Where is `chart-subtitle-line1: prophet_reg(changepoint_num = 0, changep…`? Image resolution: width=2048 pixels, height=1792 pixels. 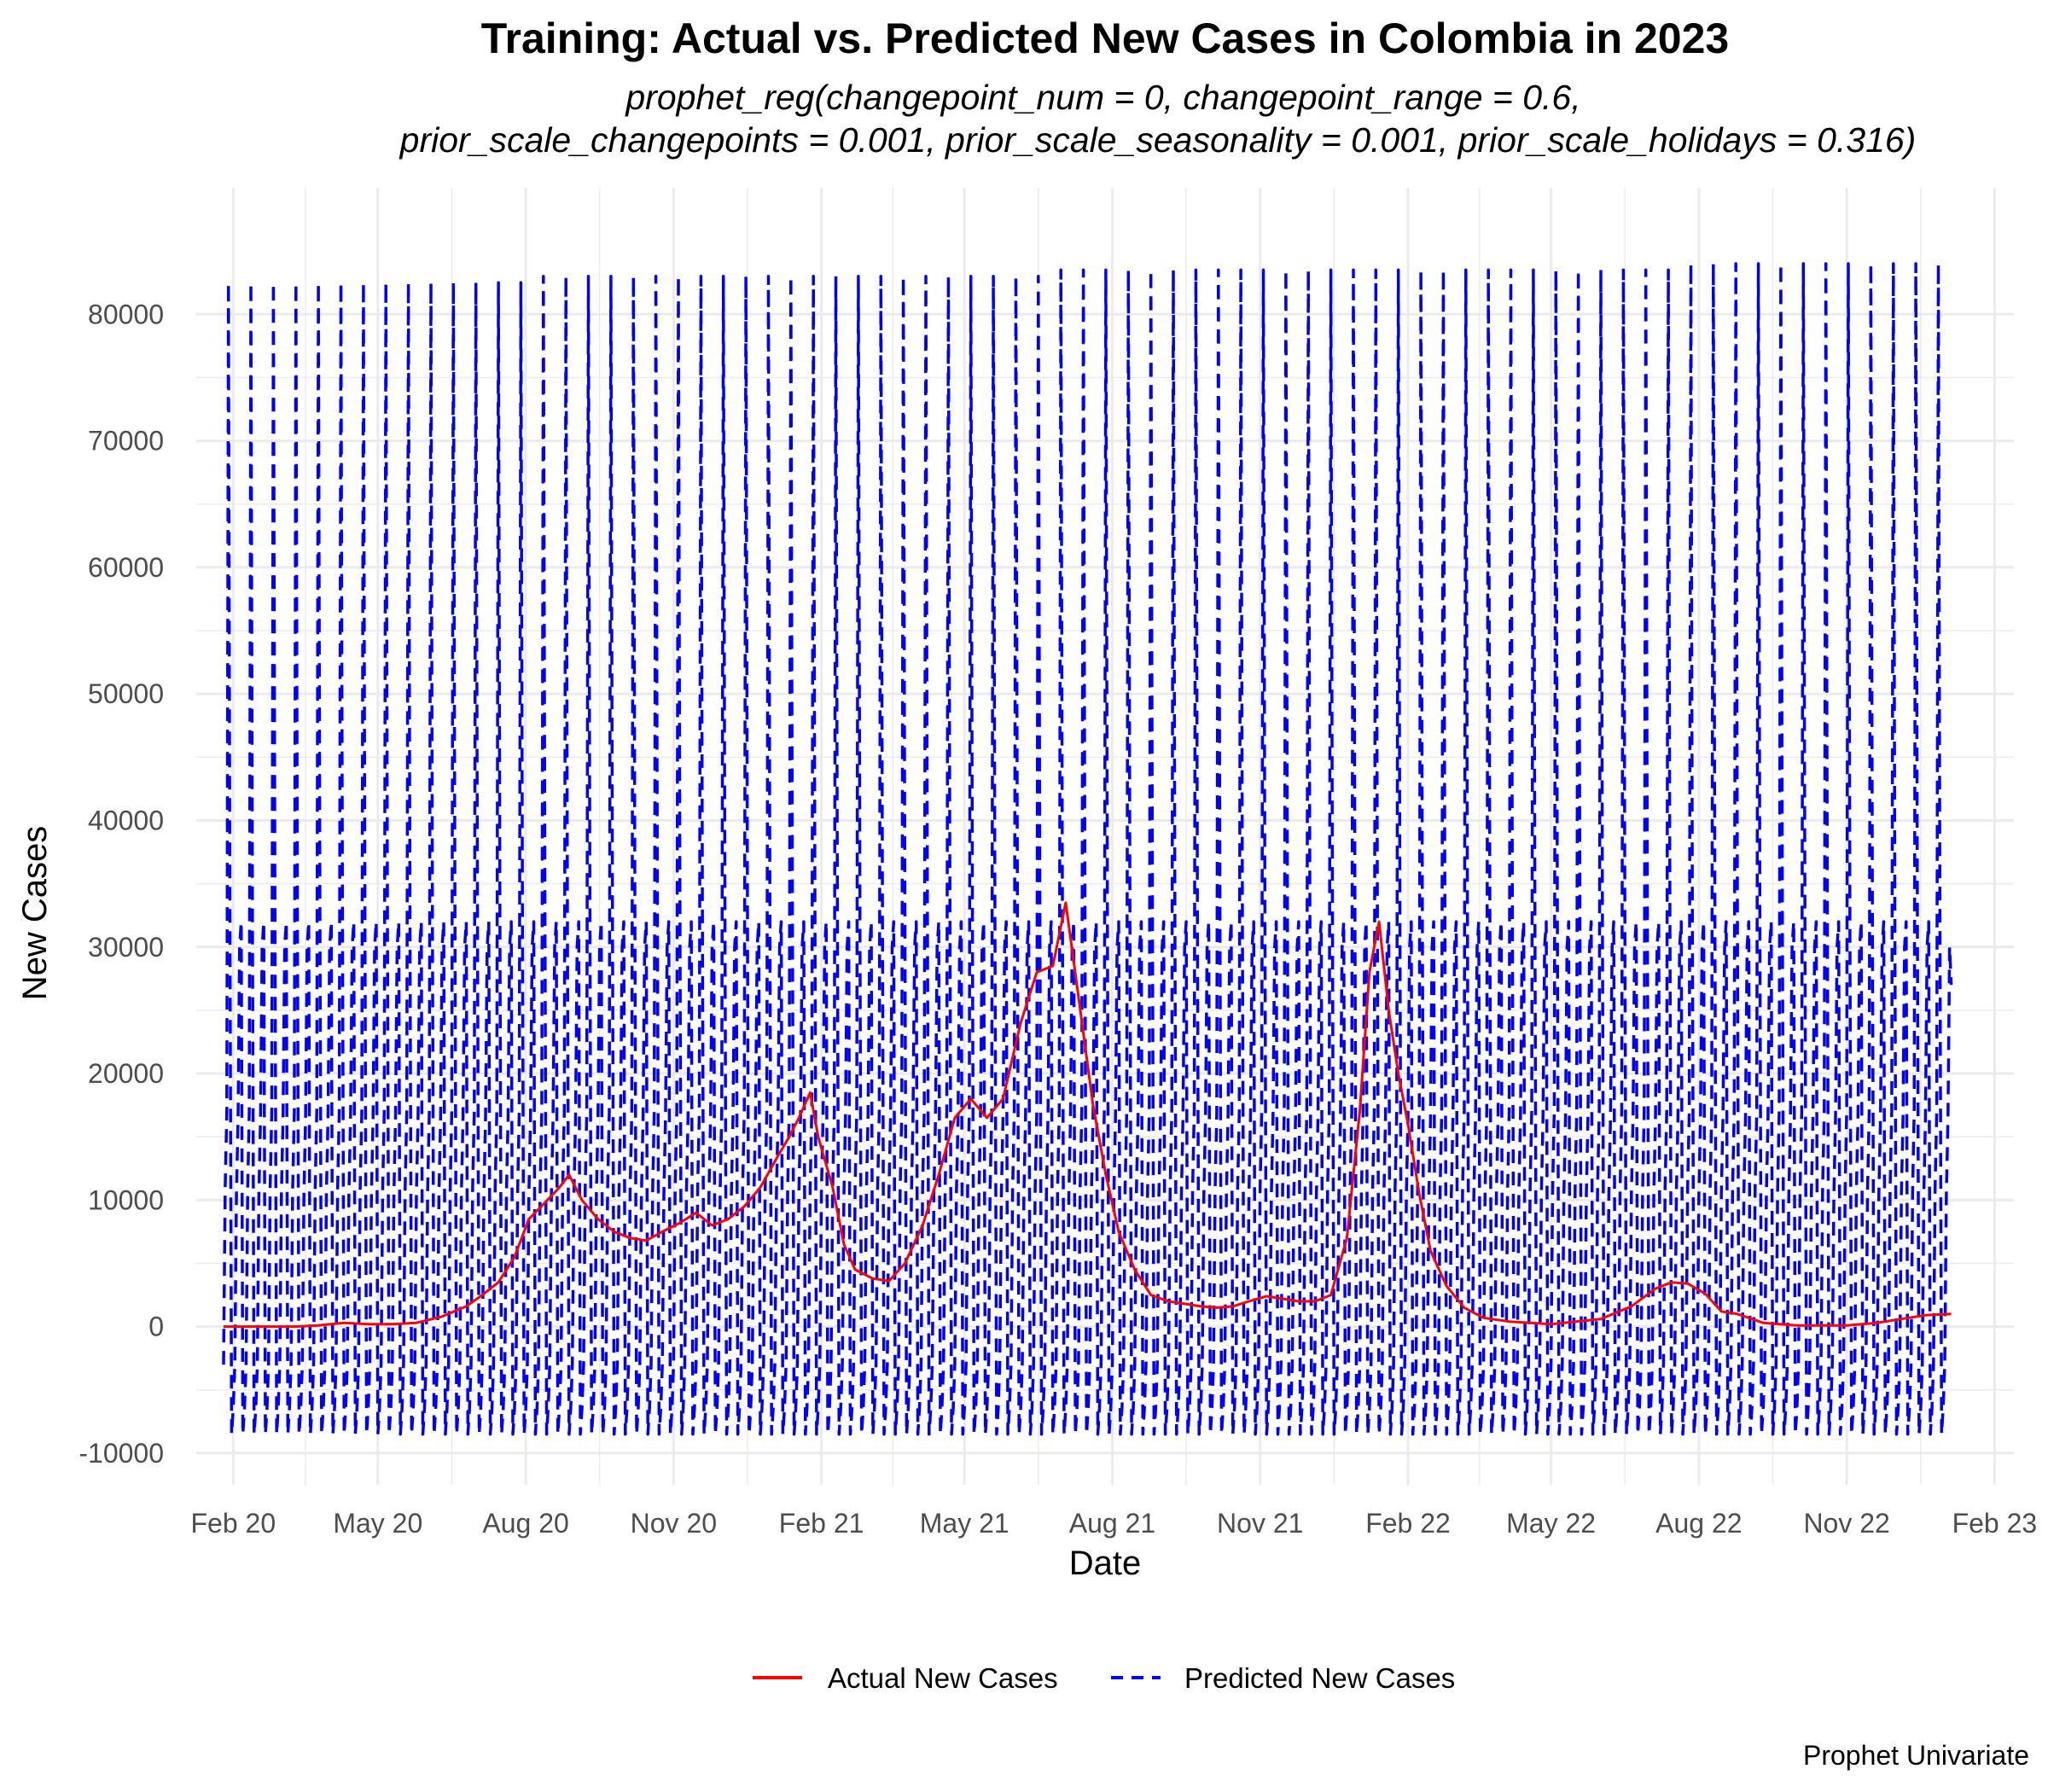
chart-subtitle-line1: prophet_reg(changepoint_num = 0, changep… is located at coordinates (1102, 97).